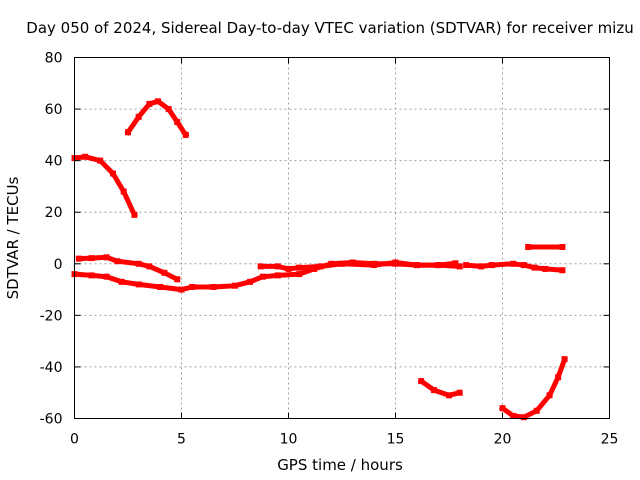  I want to click on y-tick-label: -20, so click(51, 316).